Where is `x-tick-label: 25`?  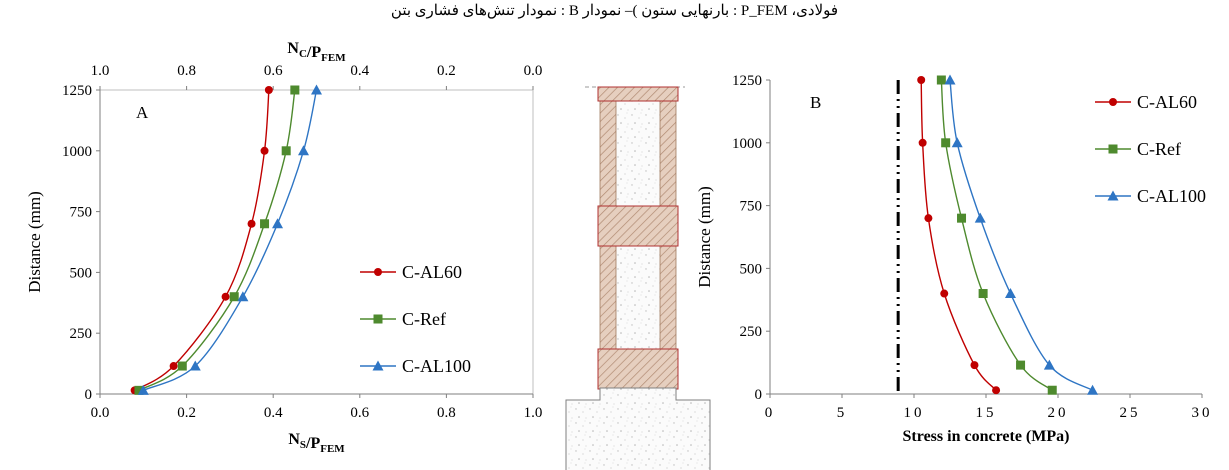
x-tick-label: 25 is located at coordinates (1130, 413).